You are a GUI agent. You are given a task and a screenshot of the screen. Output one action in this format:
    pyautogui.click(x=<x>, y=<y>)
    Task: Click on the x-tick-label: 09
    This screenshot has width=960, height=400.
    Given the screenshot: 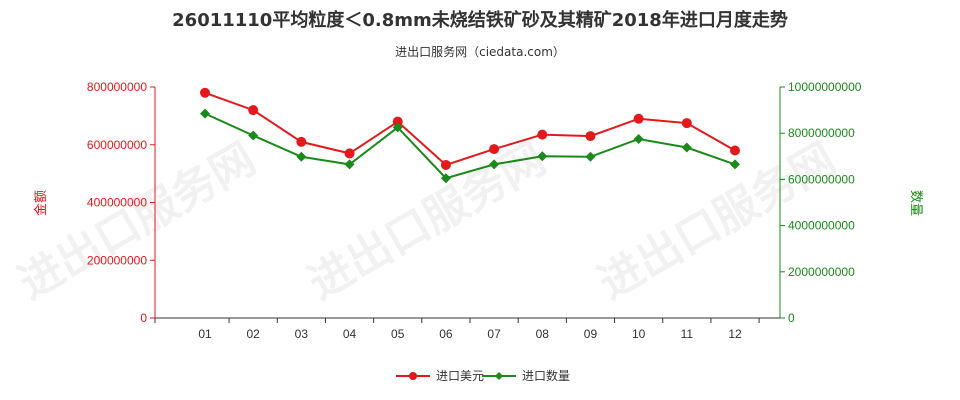 What is the action you would take?
    pyautogui.click(x=591, y=334)
    